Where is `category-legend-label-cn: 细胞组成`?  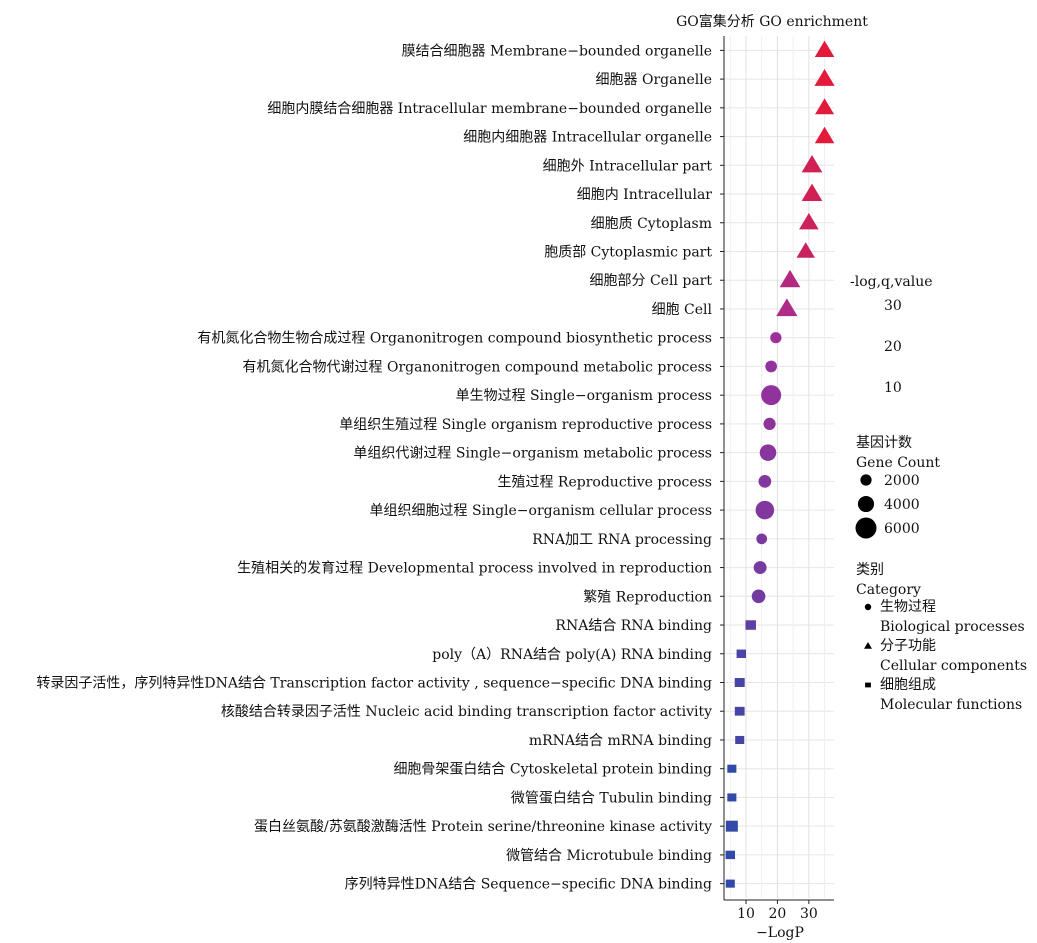 category-legend-label-cn: 细胞组成 is located at coordinates (908, 685).